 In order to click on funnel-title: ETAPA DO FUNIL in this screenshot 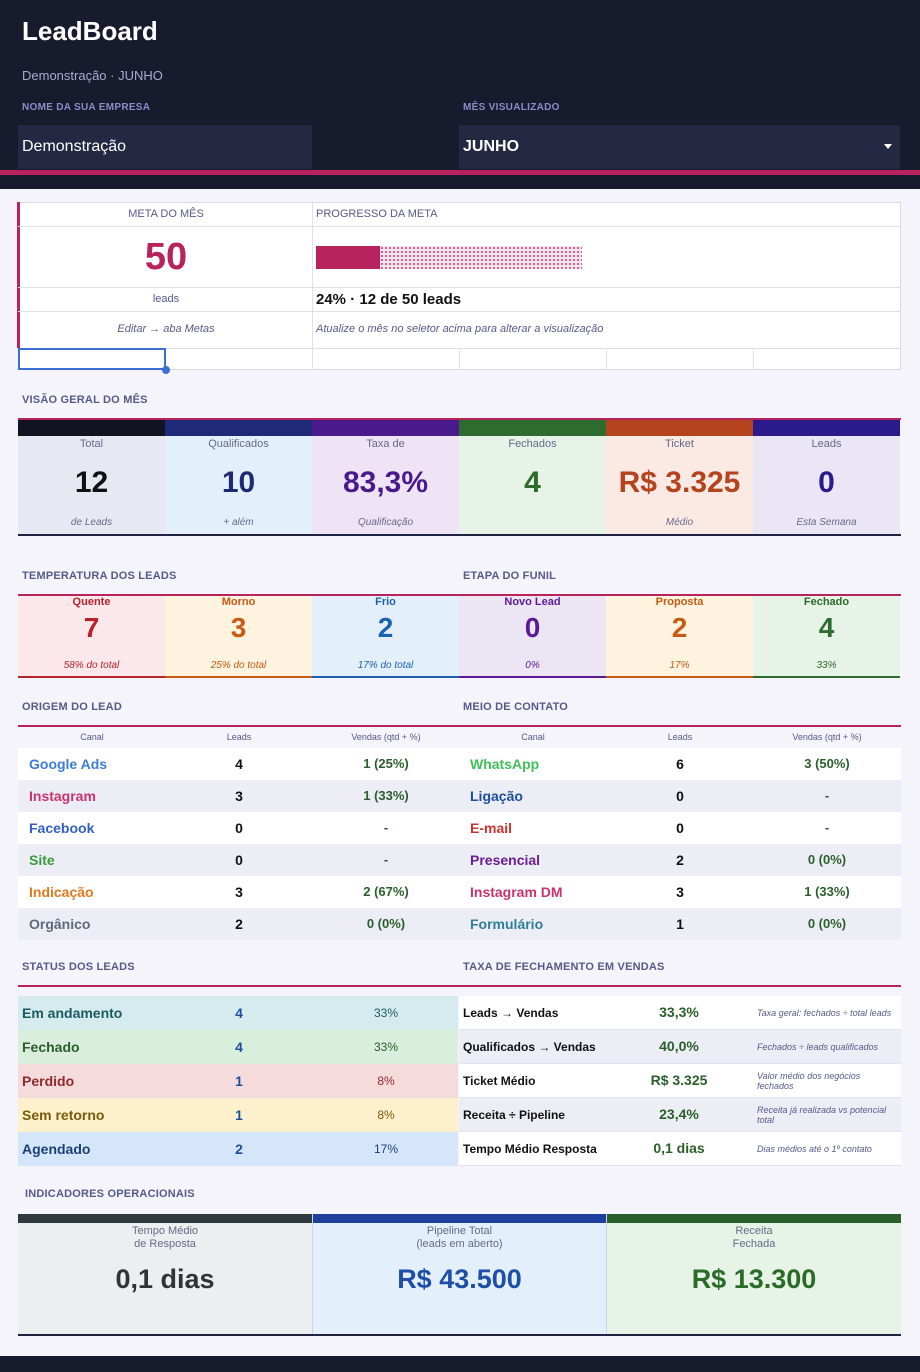, I will do `click(510, 576)`.